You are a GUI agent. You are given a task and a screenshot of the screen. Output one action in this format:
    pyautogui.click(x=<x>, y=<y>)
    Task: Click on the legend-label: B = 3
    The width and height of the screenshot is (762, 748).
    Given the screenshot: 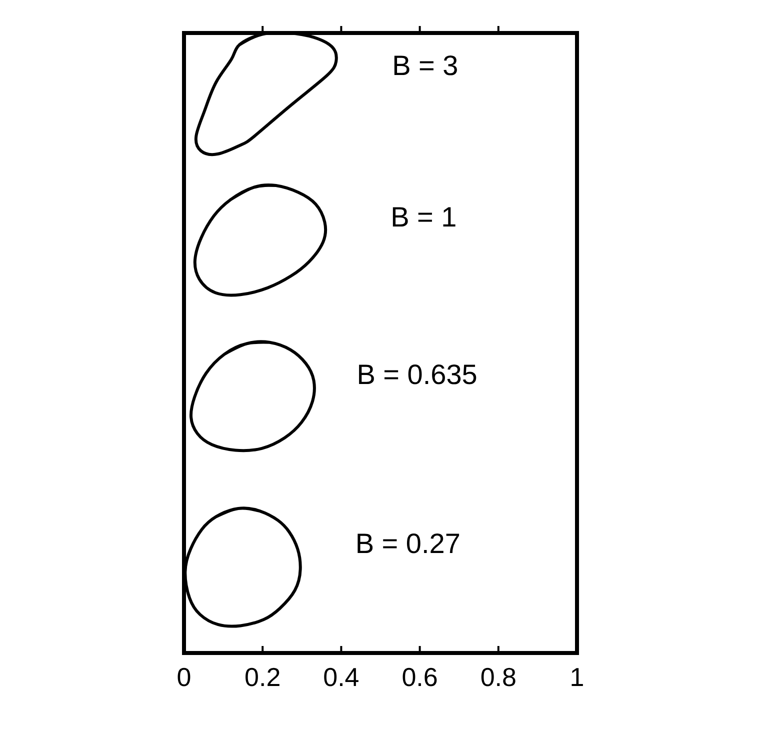 What is the action you would take?
    pyautogui.click(x=425, y=65)
    